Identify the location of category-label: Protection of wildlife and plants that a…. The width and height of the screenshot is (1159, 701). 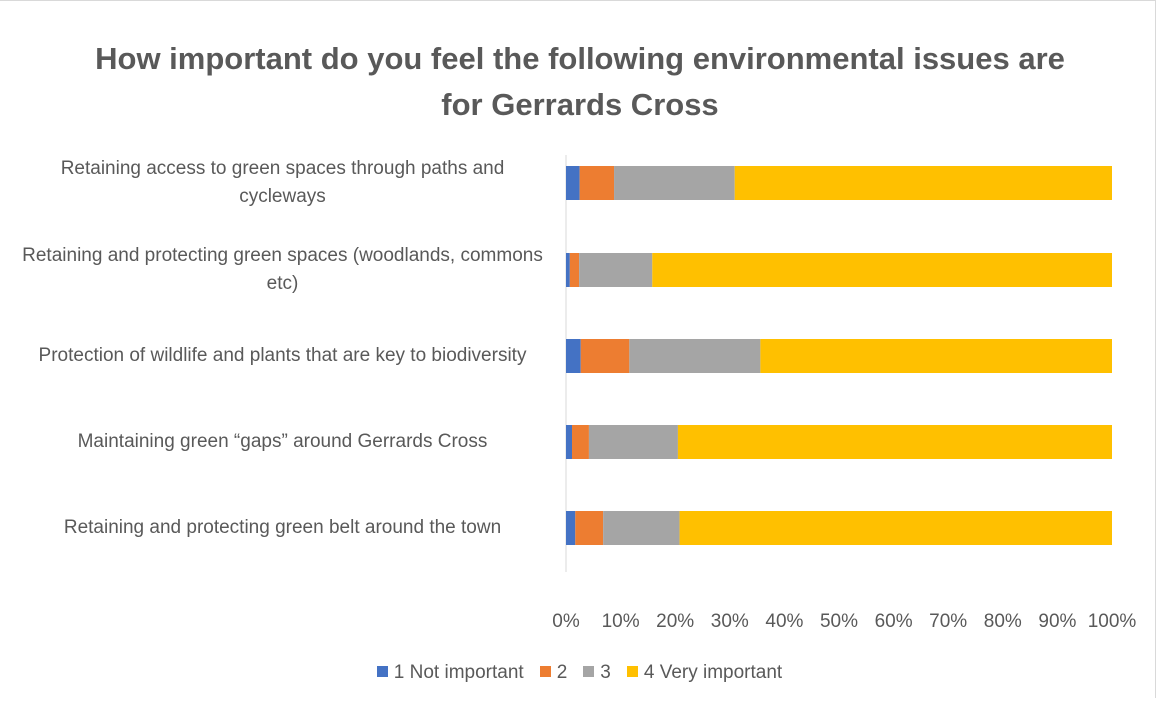
(282, 355).